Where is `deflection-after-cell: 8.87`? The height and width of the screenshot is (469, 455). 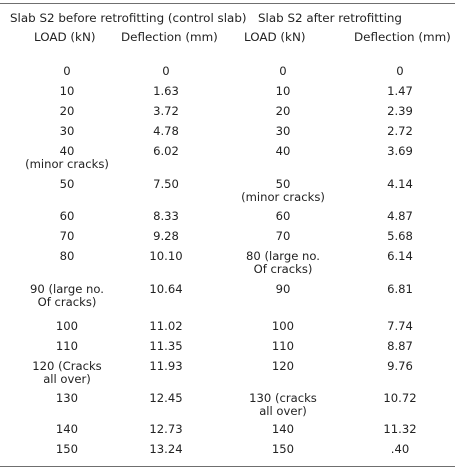 deflection-after-cell: 8.87 is located at coordinates (400, 346).